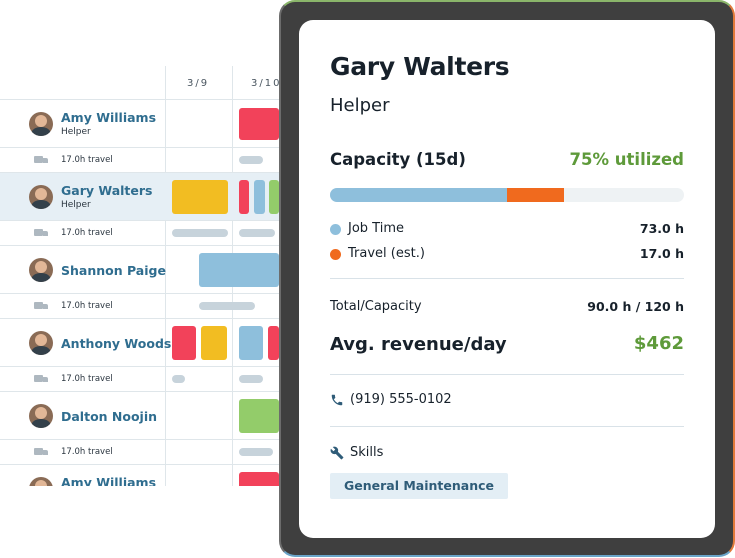  Describe the element at coordinates (198, 83) in the screenshot. I see `date-label: 3/9` at that location.